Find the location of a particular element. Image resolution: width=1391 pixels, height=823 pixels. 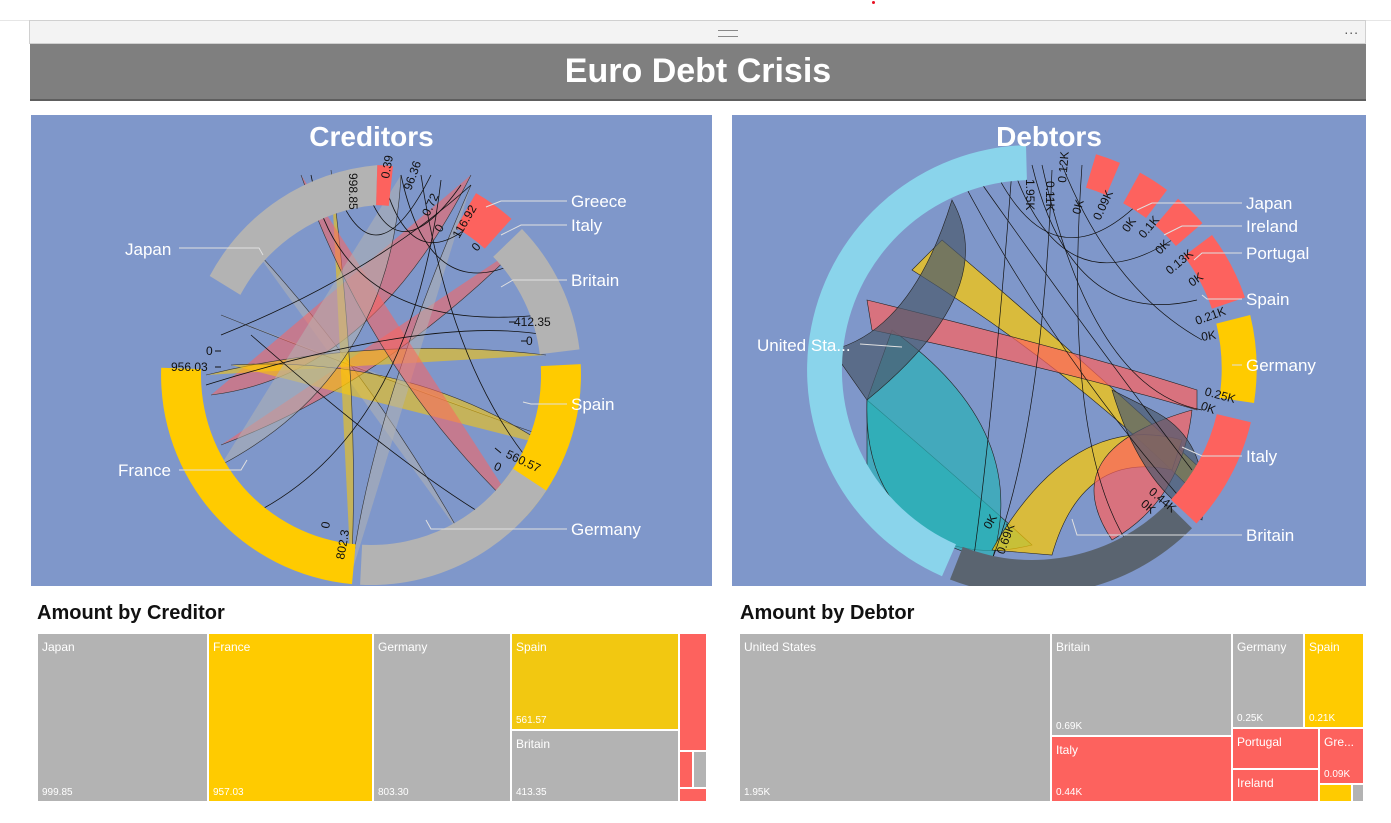

treemap-cell-spain: Spain 0.21K is located at coordinates (1334, 680).